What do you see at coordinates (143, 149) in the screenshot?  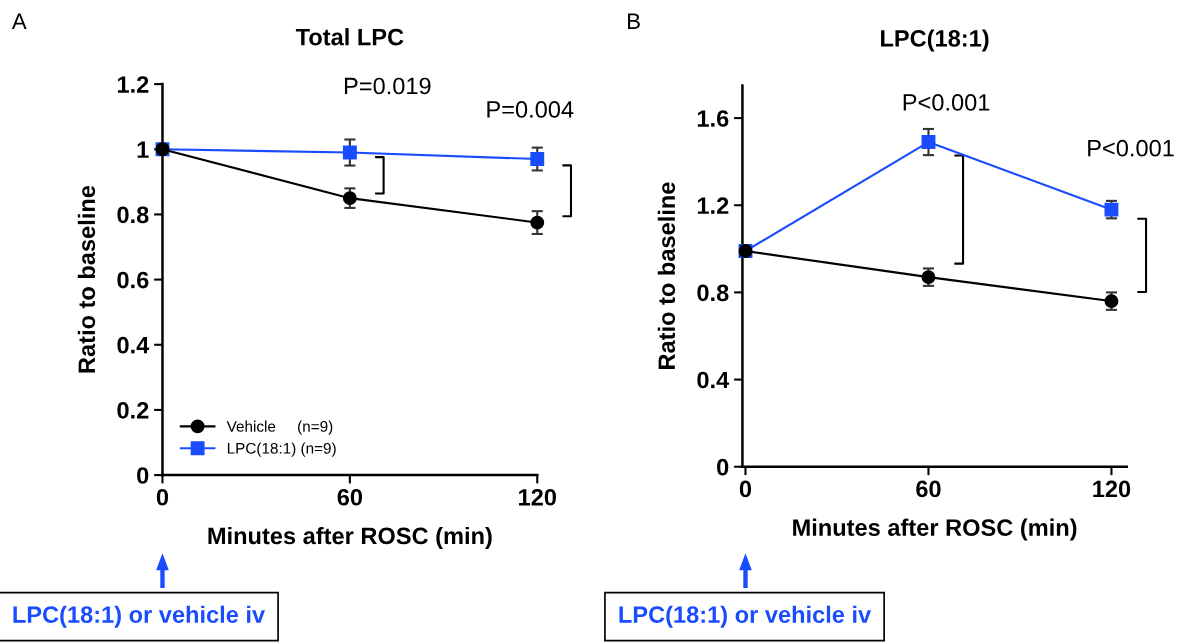 I see `y-tick-label: 1` at bounding box center [143, 149].